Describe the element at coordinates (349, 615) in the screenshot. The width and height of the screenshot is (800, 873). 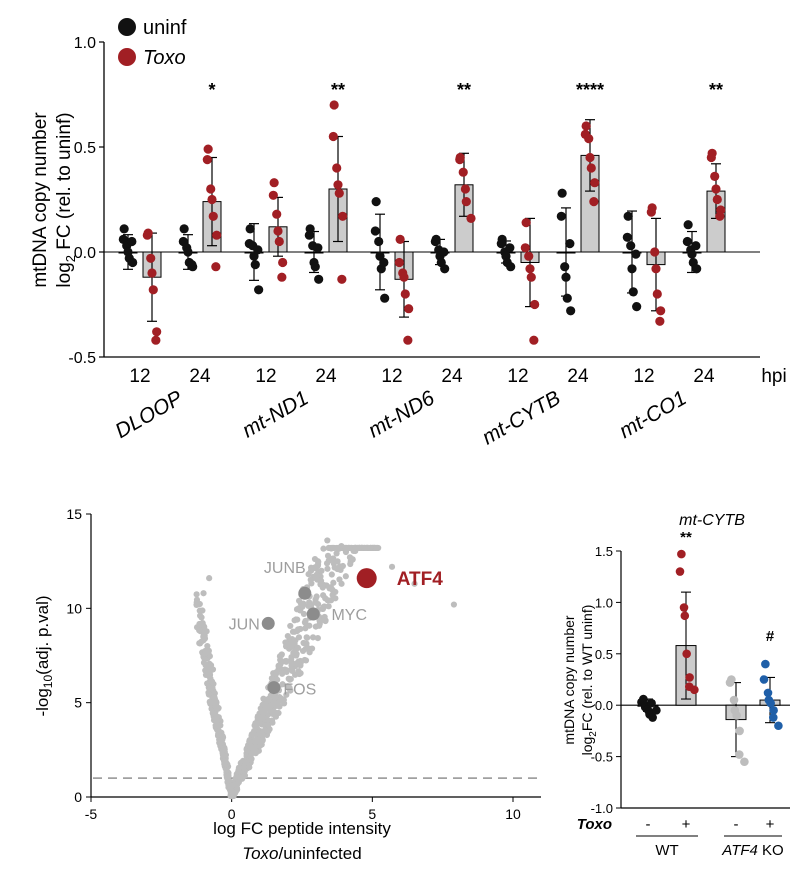
I see `gene-label-myc: MYC` at that location.